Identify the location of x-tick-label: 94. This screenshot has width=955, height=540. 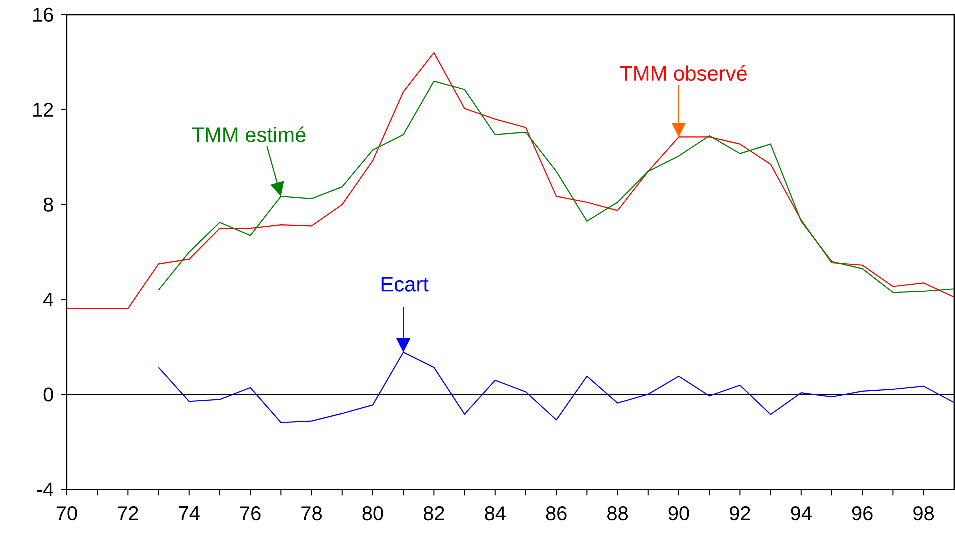
(801, 513).